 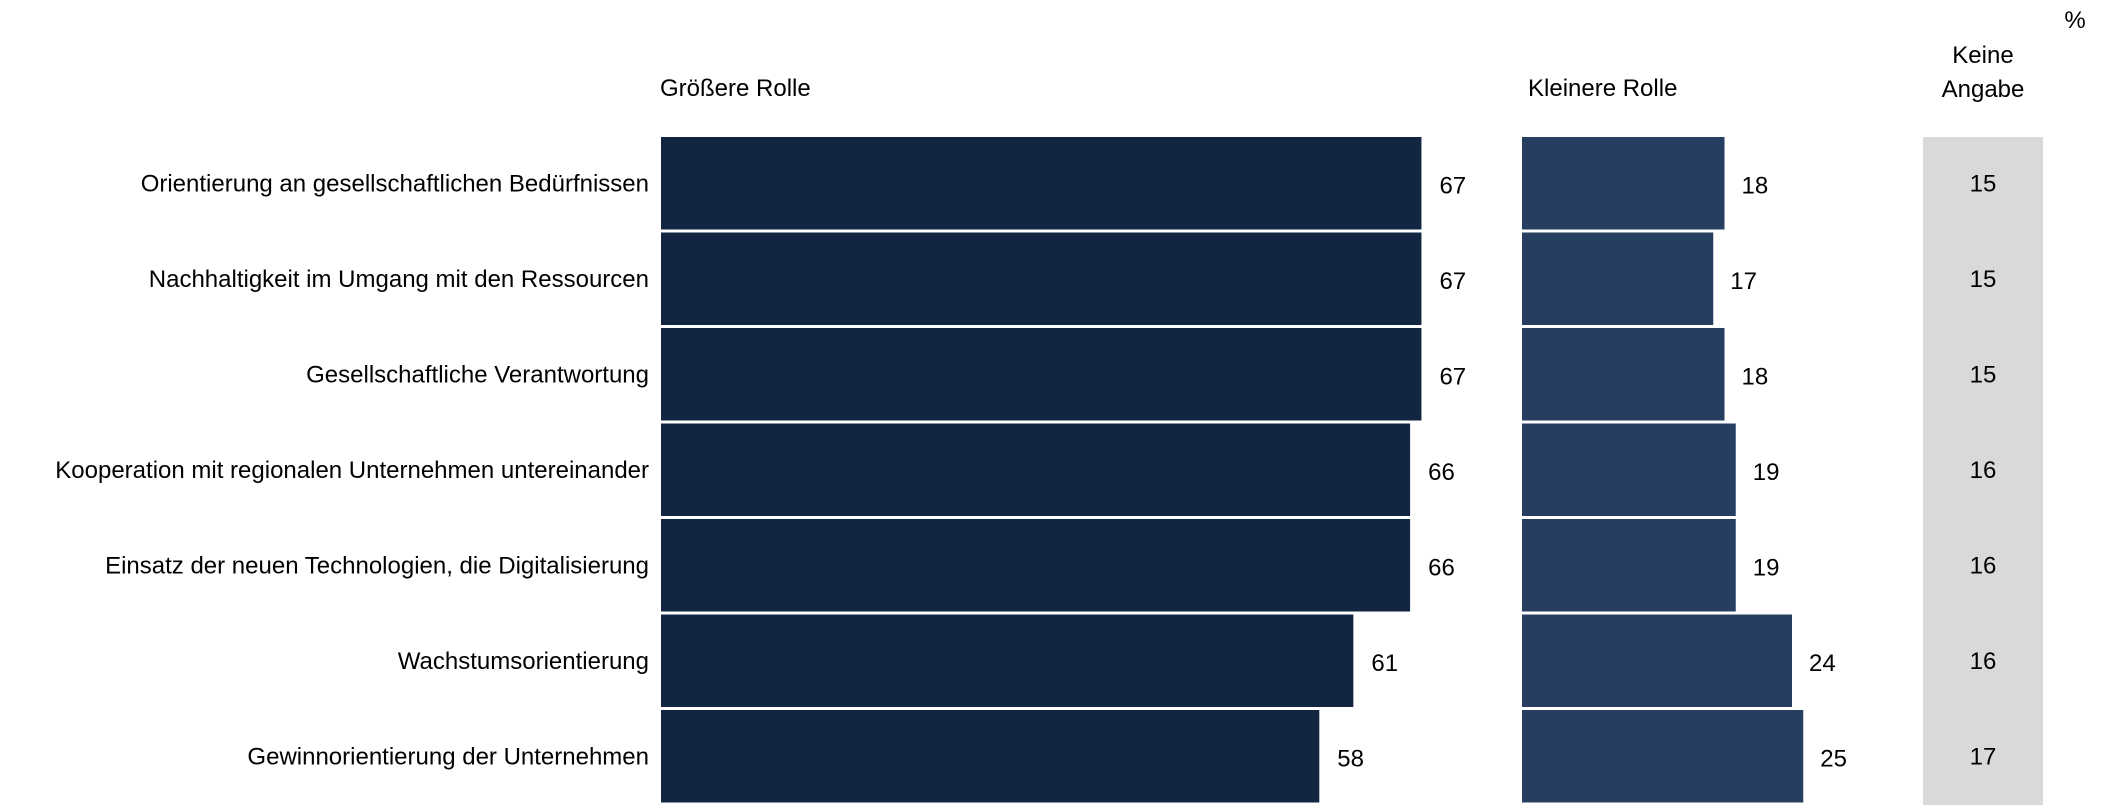 I want to click on header-keine-angabe-line2: Angabe, so click(x=1983, y=89).